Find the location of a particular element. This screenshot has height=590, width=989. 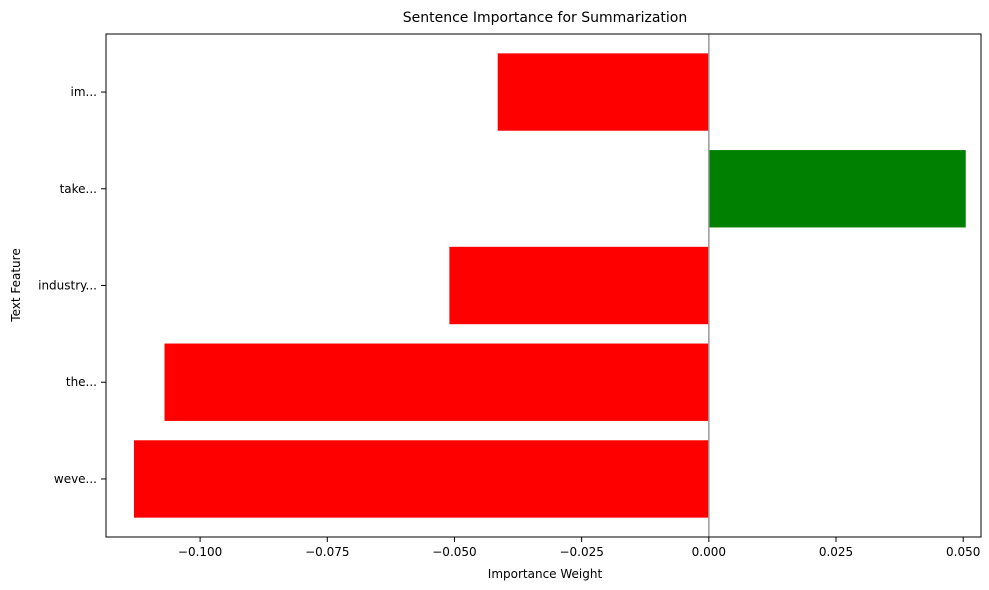

x-tick-label: −0.025 is located at coordinates (581, 552).